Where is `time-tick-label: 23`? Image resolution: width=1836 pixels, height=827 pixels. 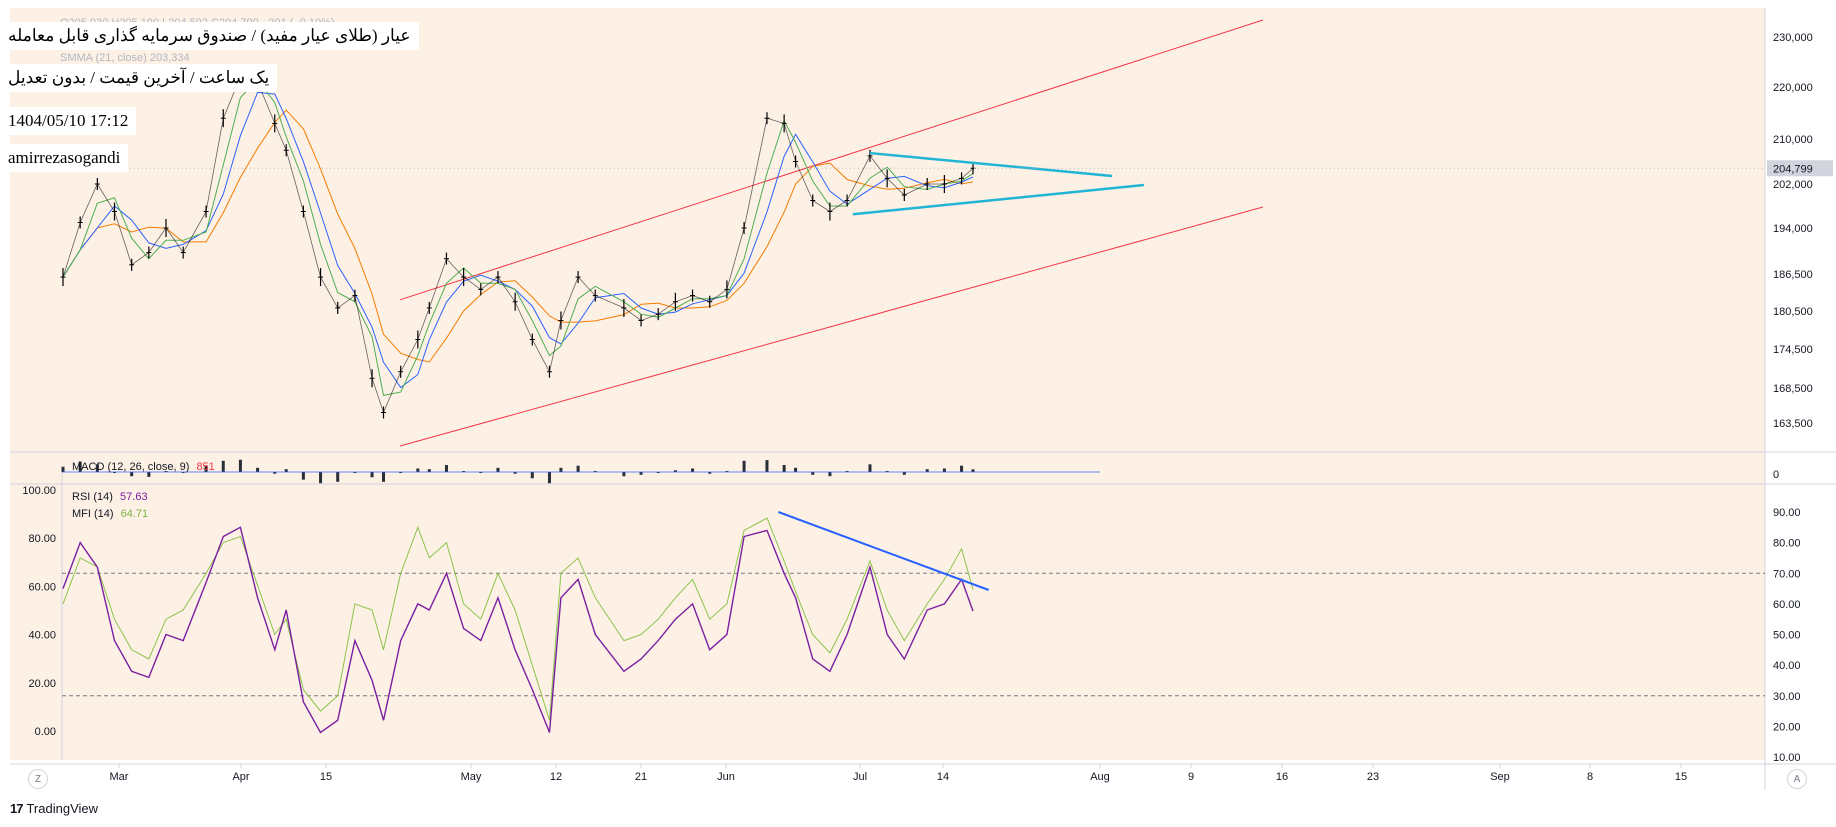 time-tick-label: 23 is located at coordinates (1373, 777).